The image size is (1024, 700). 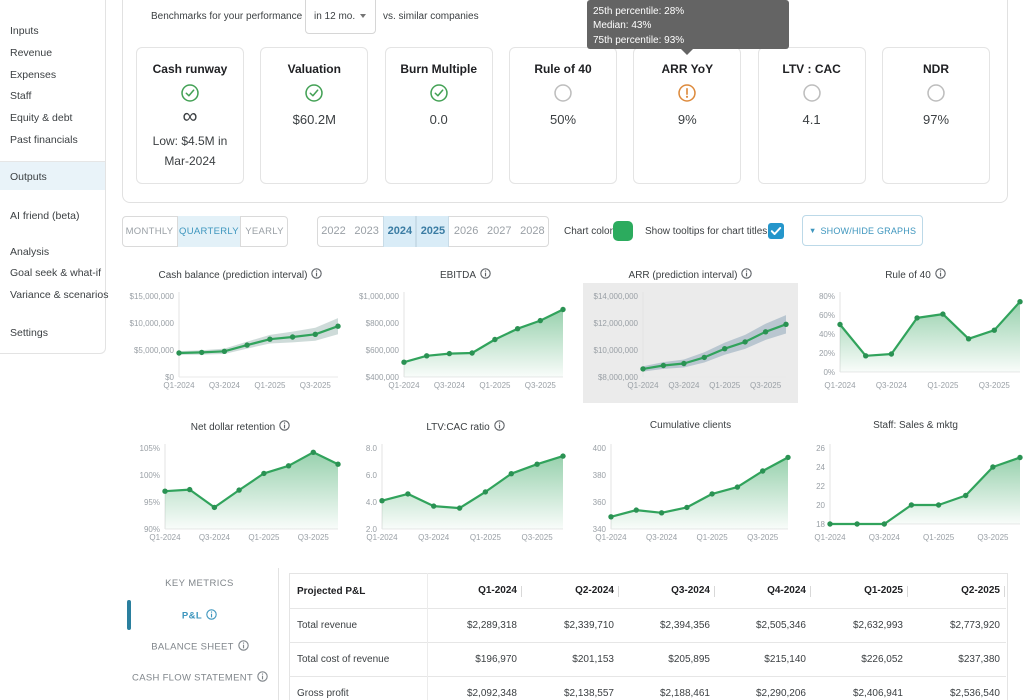 What do you see at coordinates (616, 323) in the screenshot?
I see `svg-text: $12,000,000` at bounding box center [616, 323].